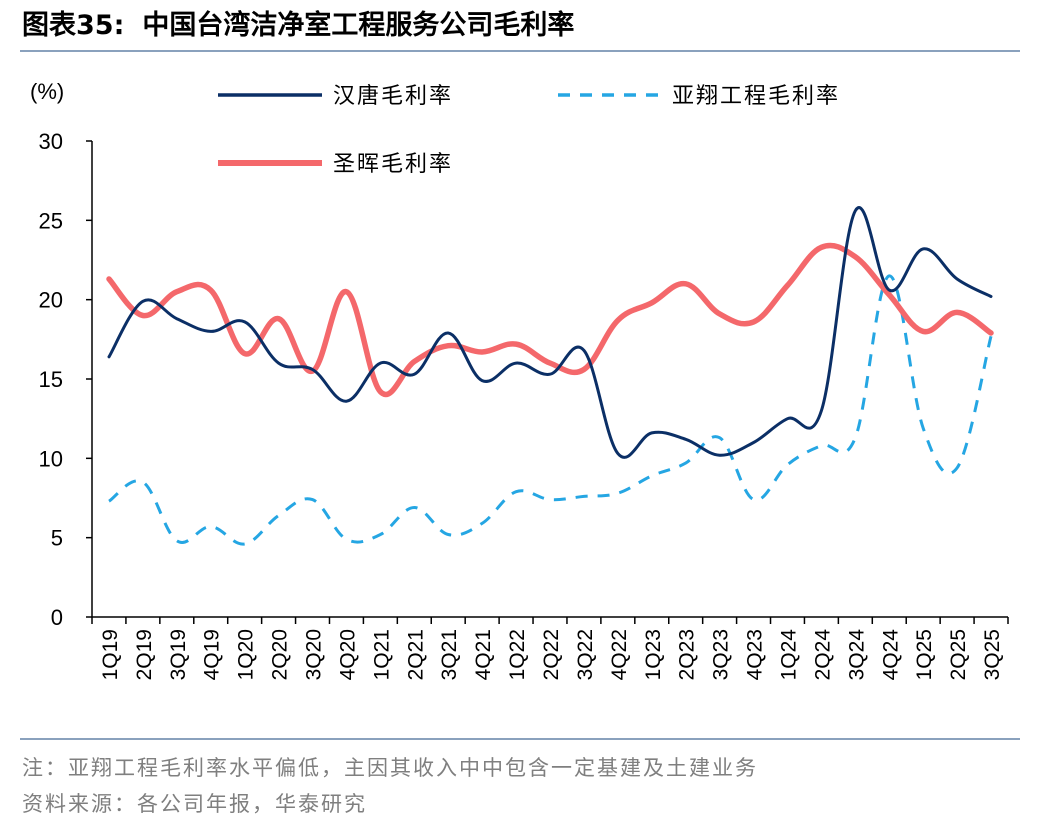  Describe the element at coordinates (958, 654) in the screenshot. I see `x-tick-label: 2Q25` at that location.